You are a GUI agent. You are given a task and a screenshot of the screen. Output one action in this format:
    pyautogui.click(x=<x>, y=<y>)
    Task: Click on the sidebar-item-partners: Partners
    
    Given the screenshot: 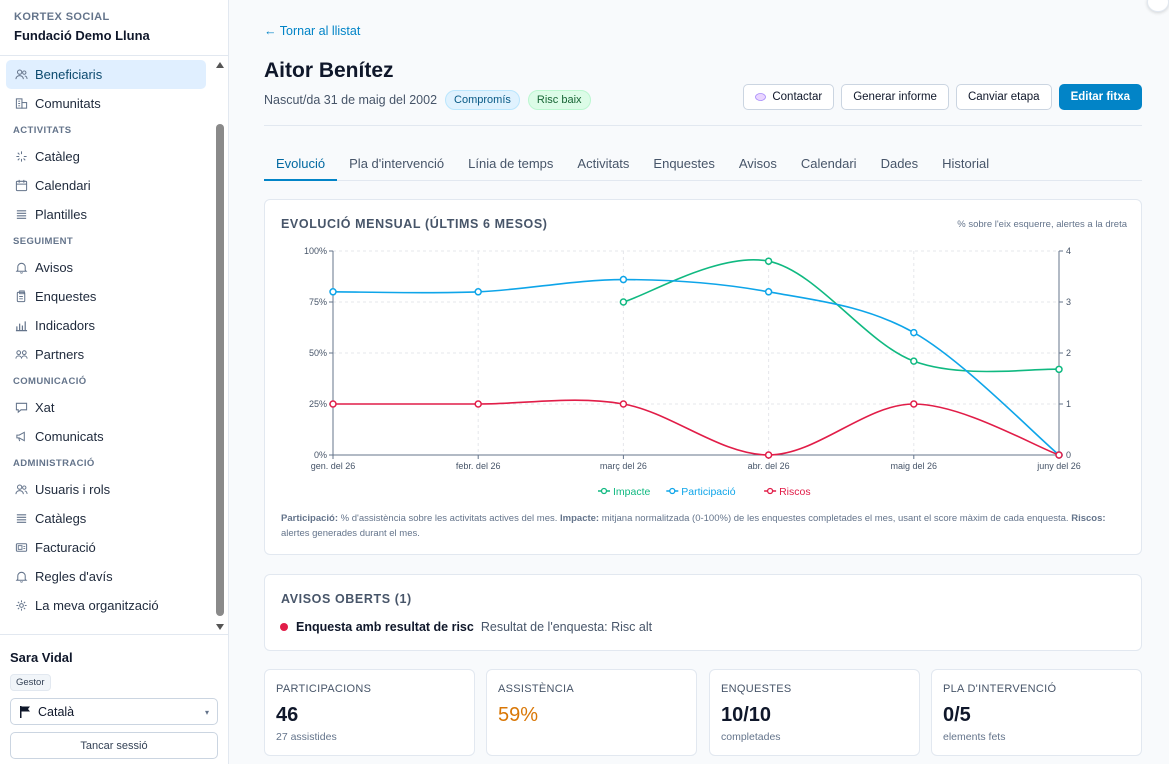 What is the action you would take?
    pyautogui.click(x=106, y=354)
    